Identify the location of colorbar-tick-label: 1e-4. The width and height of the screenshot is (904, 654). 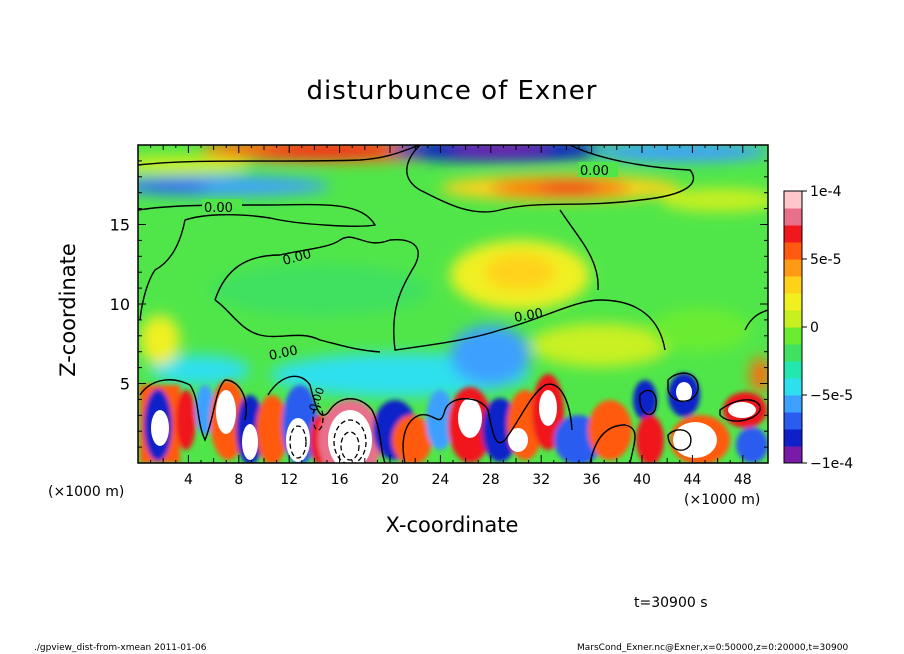
(826, 192).